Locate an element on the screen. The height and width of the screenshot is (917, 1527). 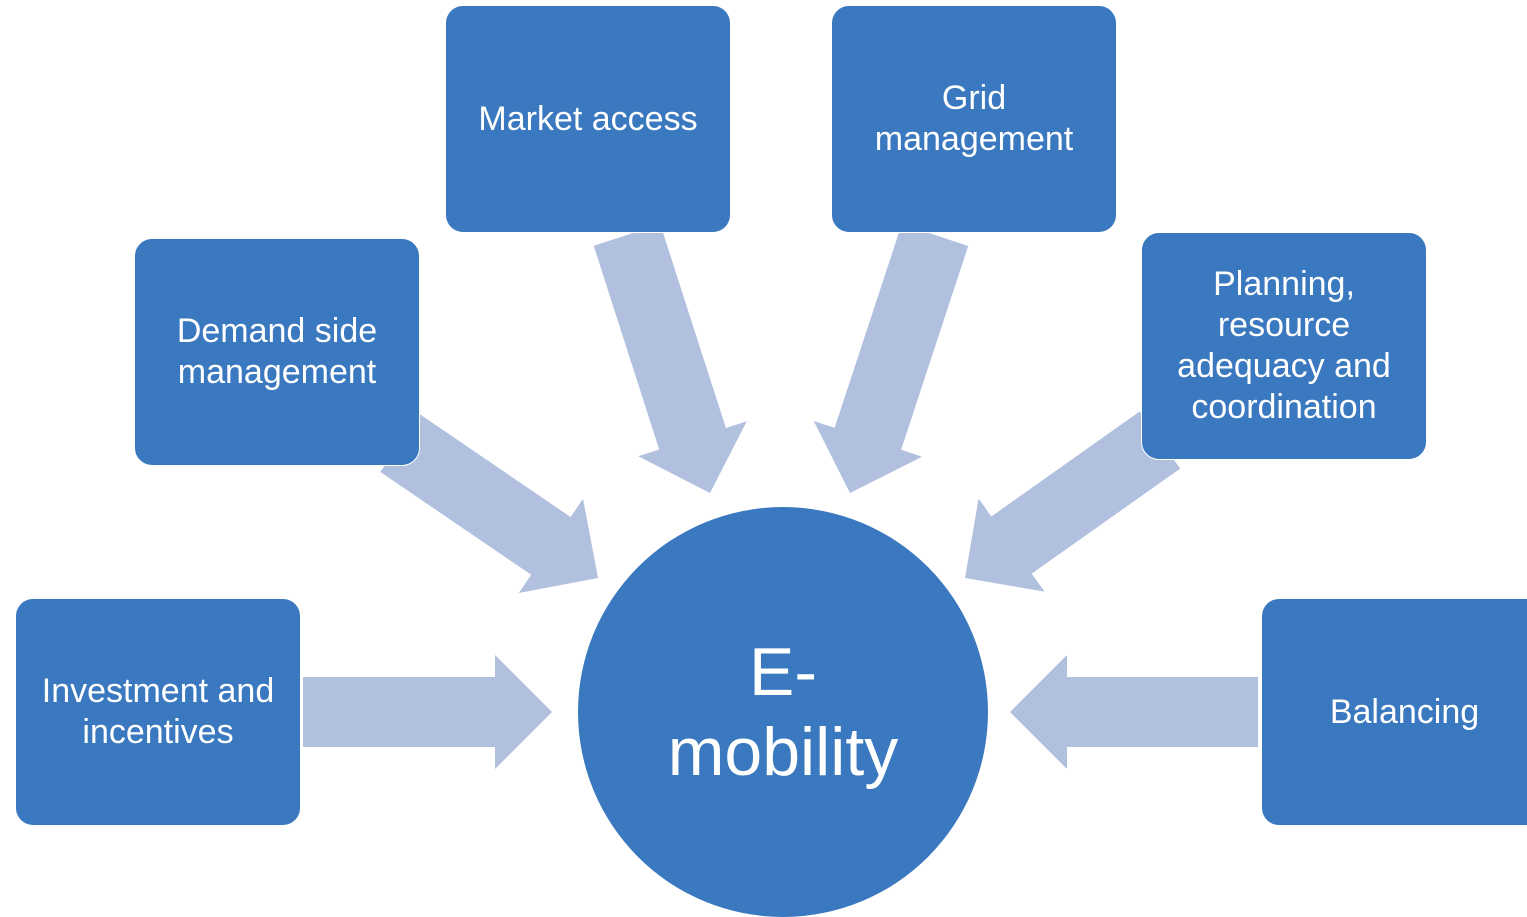
node-label: Balancing is located at coordinates (1404, 711).